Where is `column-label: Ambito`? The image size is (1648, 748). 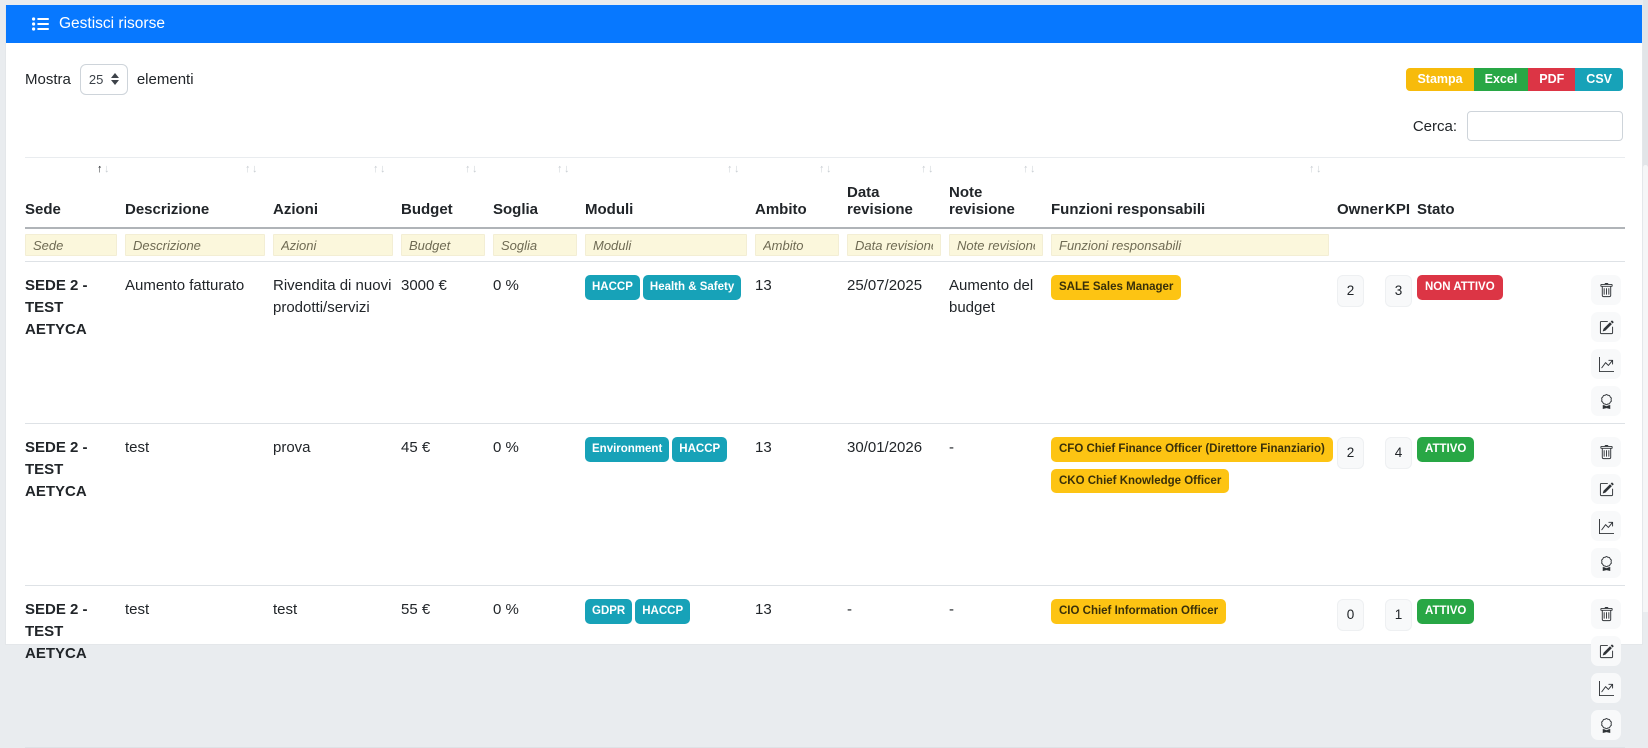
column-label: Ambito is located at coordinates (781, 209).